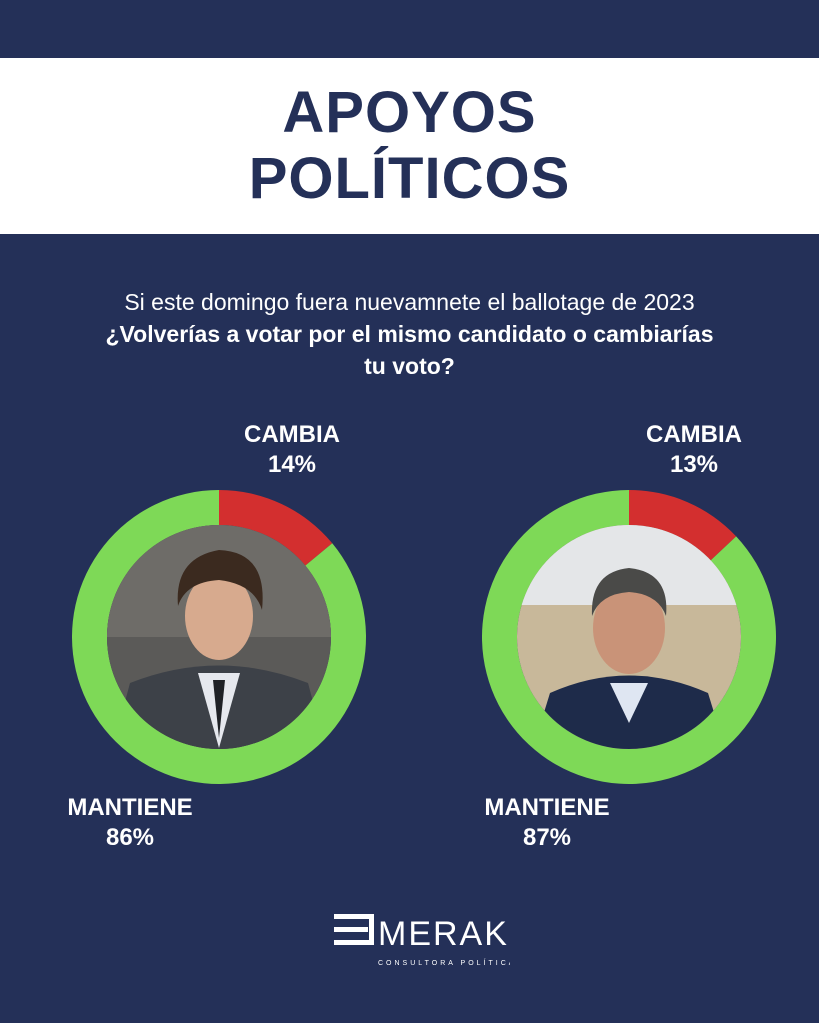 This screenshot has width=819, height=1023. I want to click on chart1-mantiene-category: MANTIENE, so click(130, 807).